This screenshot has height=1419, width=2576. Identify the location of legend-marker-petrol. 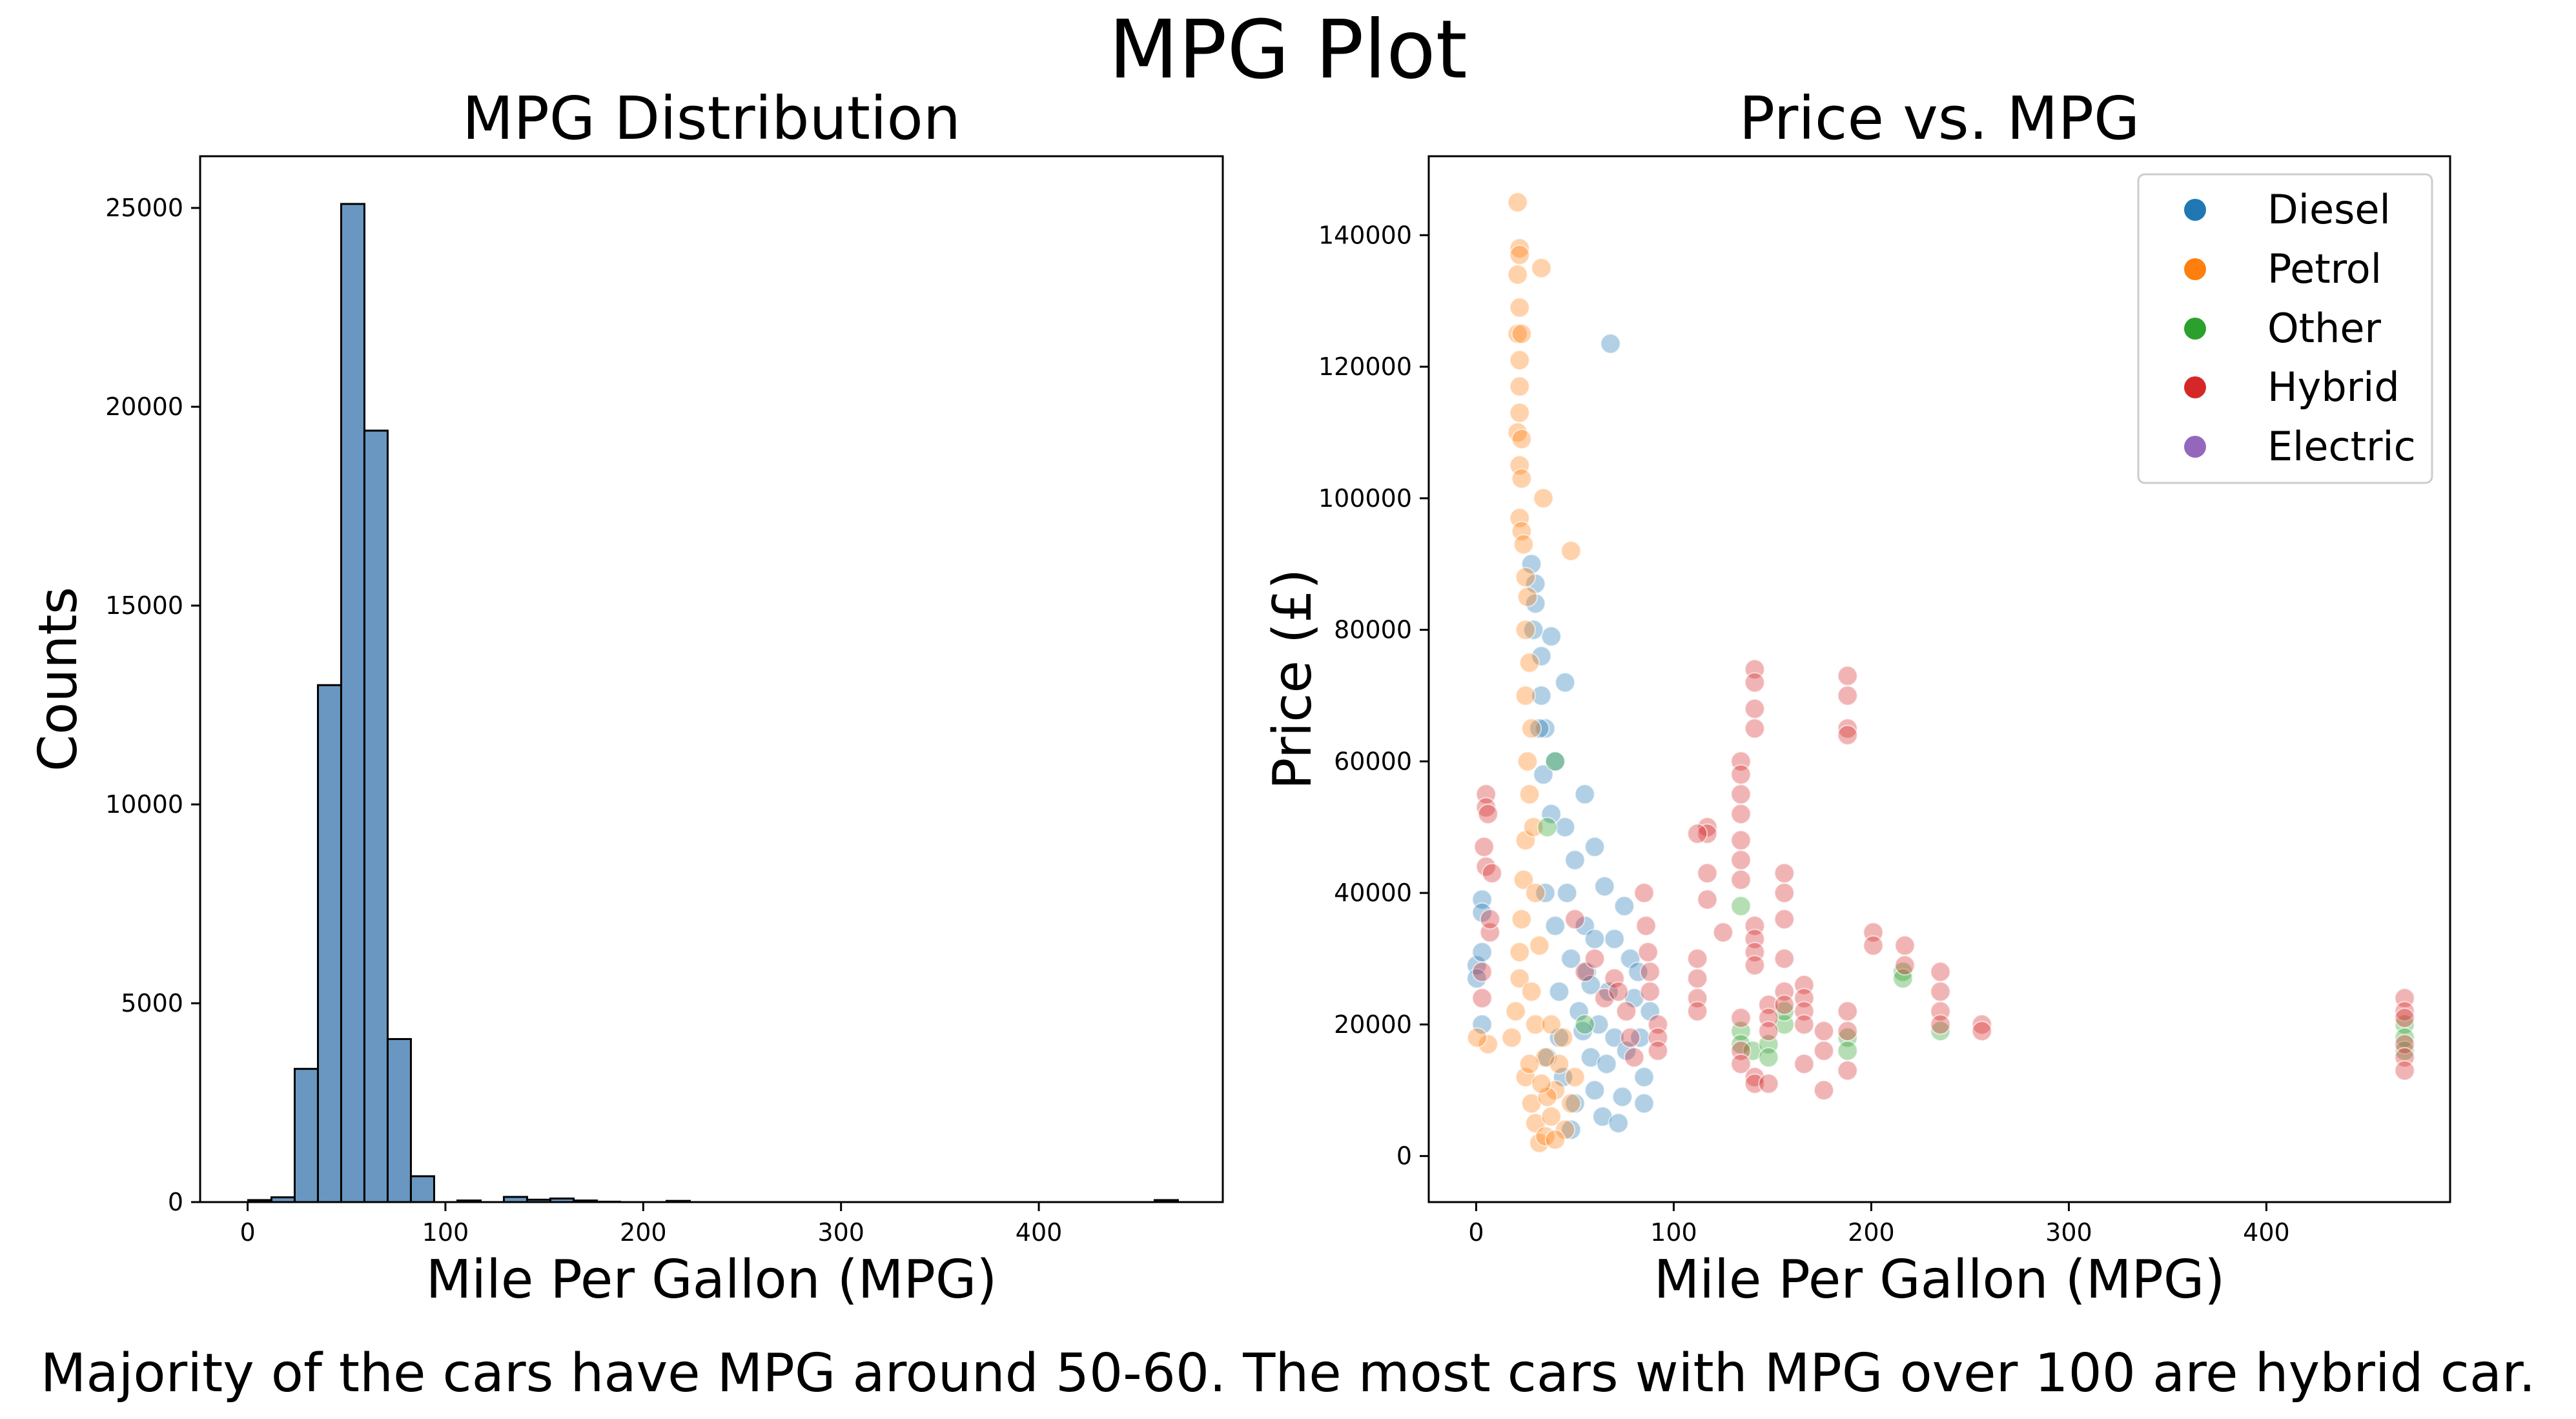
(2195, 269).